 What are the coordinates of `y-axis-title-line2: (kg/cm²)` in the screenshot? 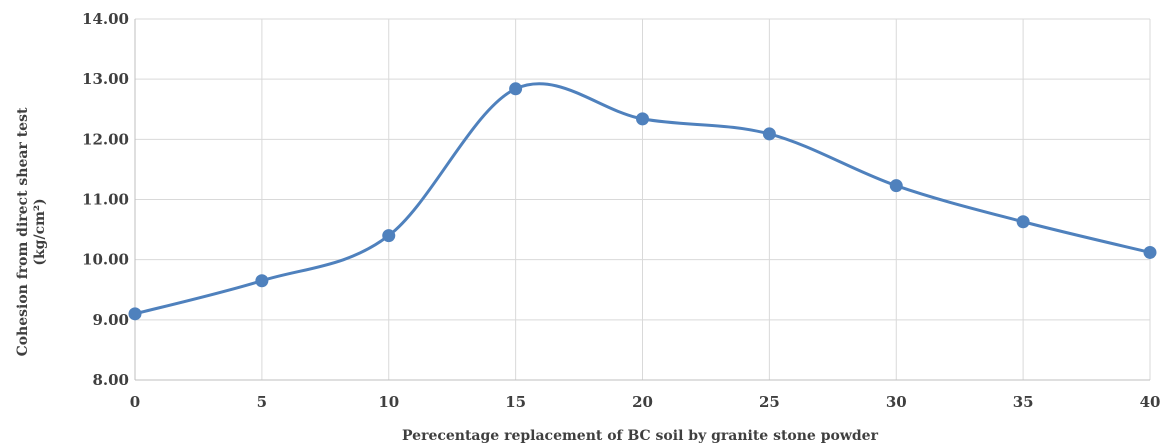 It's located at (40, 231).